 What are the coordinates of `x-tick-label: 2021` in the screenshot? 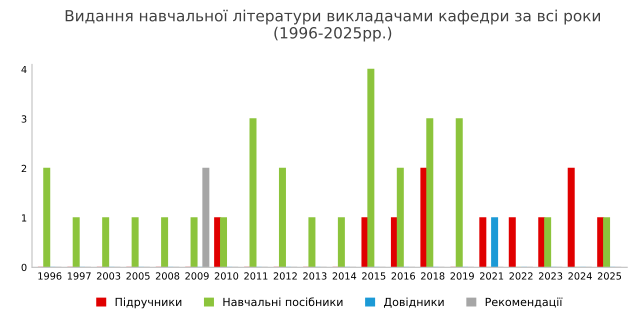 It's located at (492, 276).